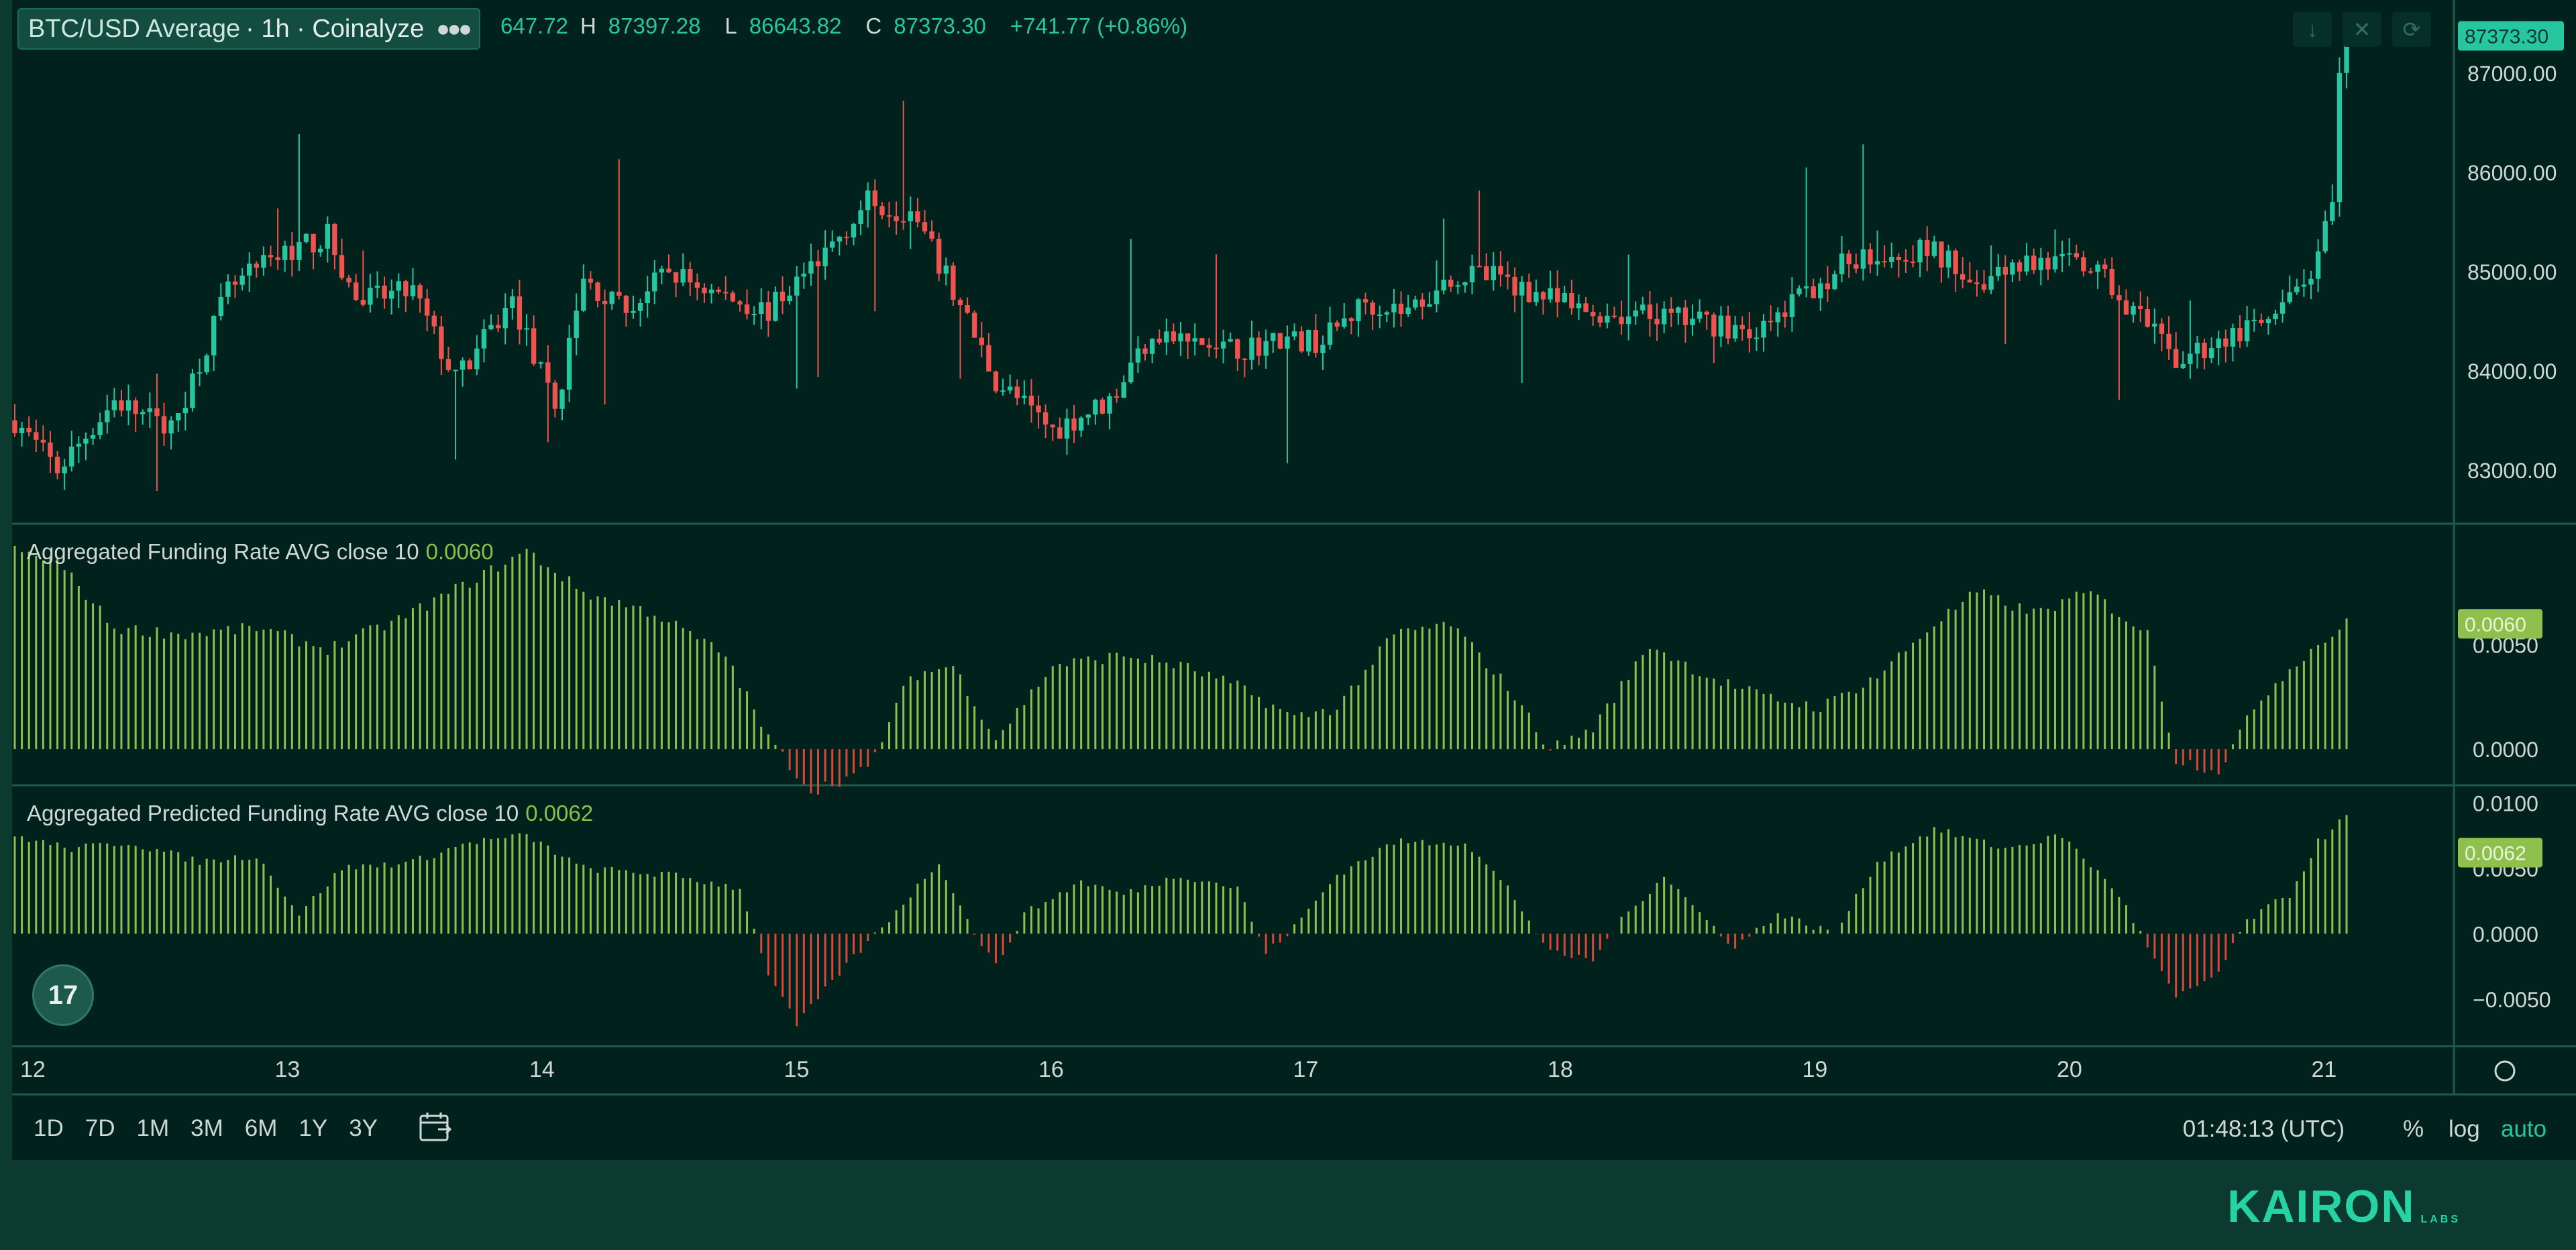  I want to click on range-1m-button: 1M, so click(153, 1128).